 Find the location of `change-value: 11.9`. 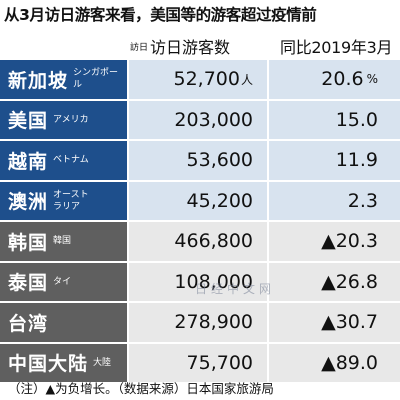

change-value: 11.9 is located at coordinates (356, 160).